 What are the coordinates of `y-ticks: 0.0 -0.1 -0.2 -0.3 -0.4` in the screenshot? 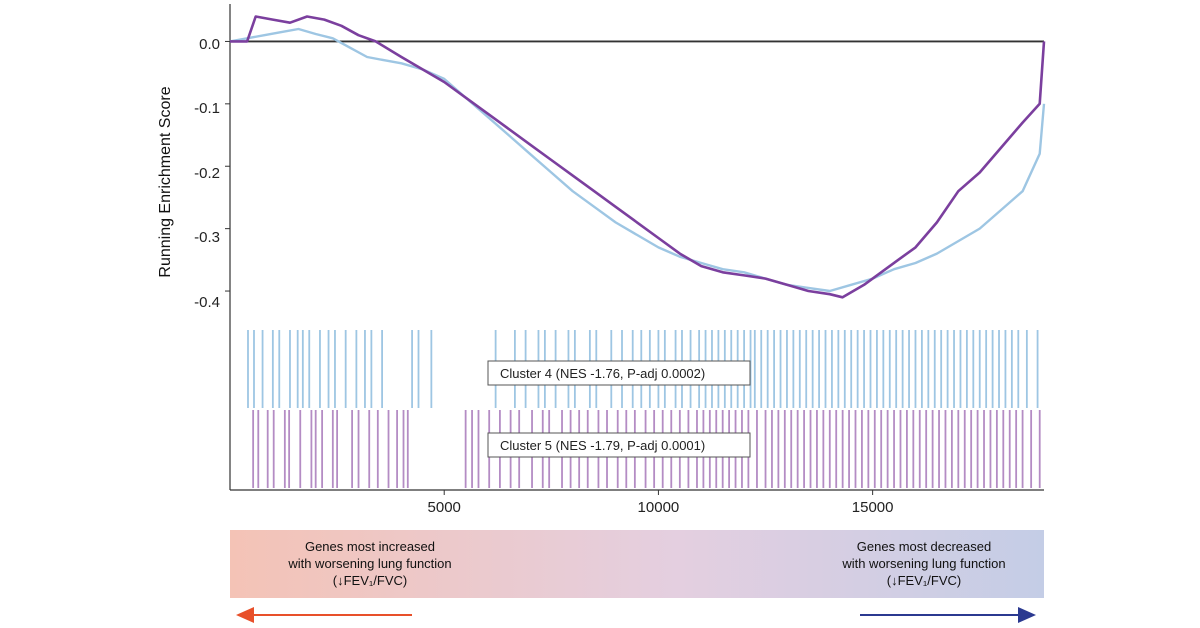 It's located at (207, 173).